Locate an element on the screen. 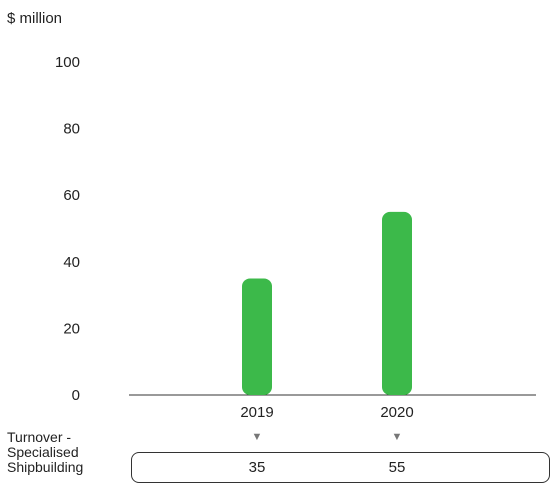 The image size is (552, 486). y-tick-label: 40 is located at coordinates (71, 262).